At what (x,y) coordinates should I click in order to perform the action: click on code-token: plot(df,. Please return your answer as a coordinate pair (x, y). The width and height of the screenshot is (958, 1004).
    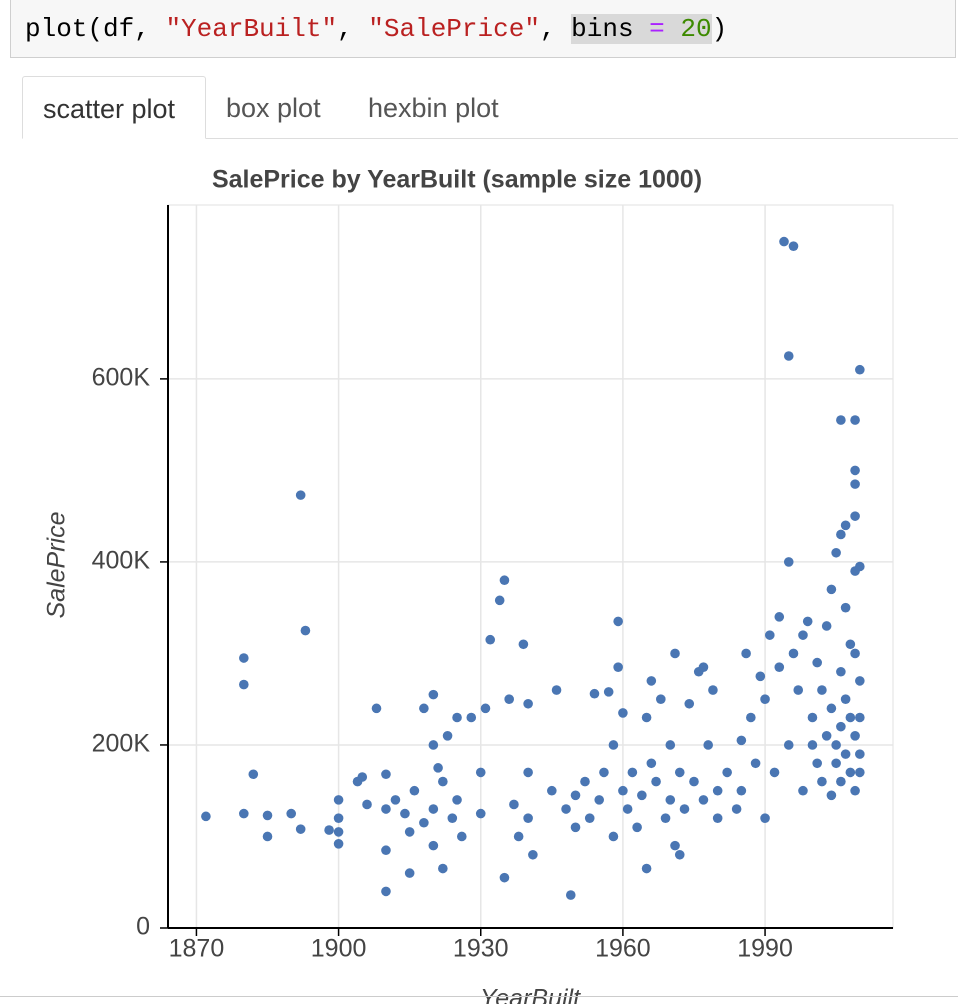
    Looking at the image, I should click on (95, 29).